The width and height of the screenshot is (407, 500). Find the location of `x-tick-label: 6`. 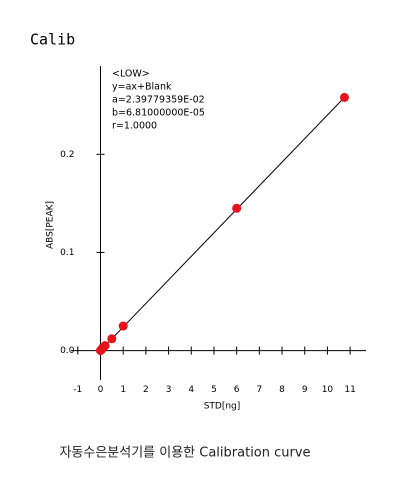

x-tick-label: 6 is located at coordinates (237, 390).